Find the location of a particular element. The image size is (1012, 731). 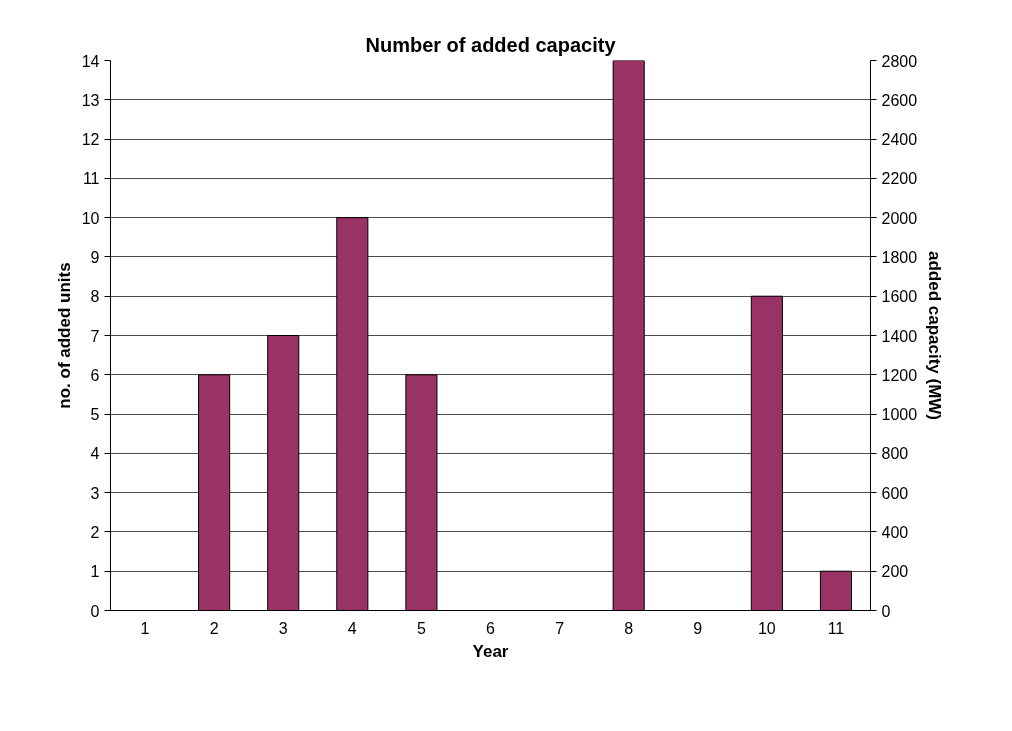

y-axis-title: no. of added units is located at coordinates (64, 335).